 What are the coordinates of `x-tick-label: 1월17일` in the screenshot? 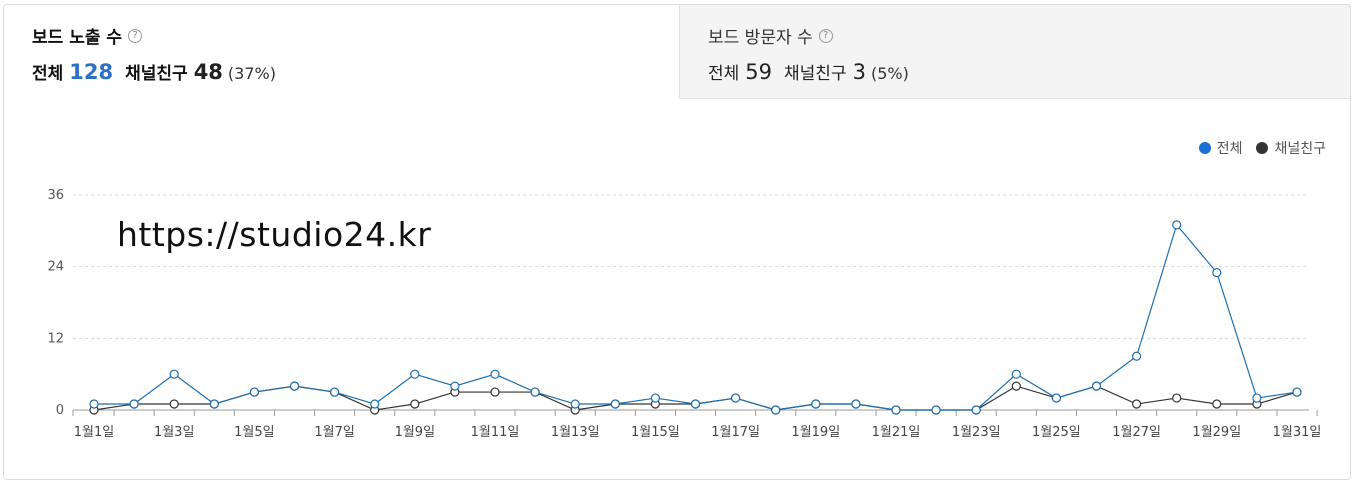 It's located at (735, 432).